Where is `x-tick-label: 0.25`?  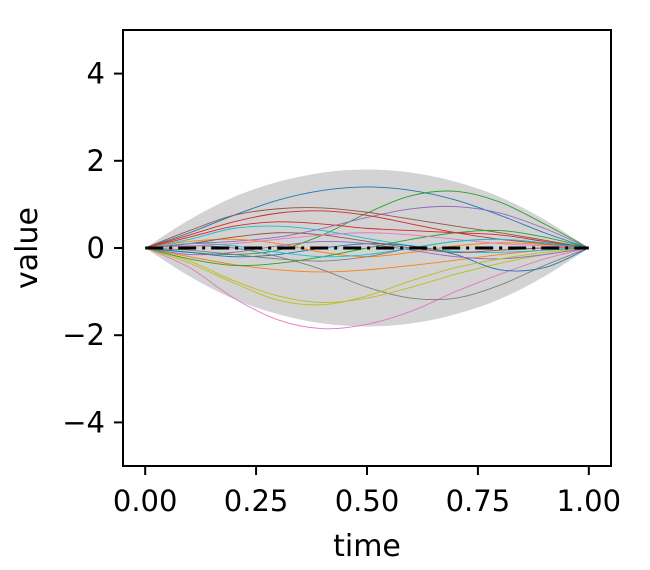 x-tick-label: 0.25 is located at coordinates (256, 501).